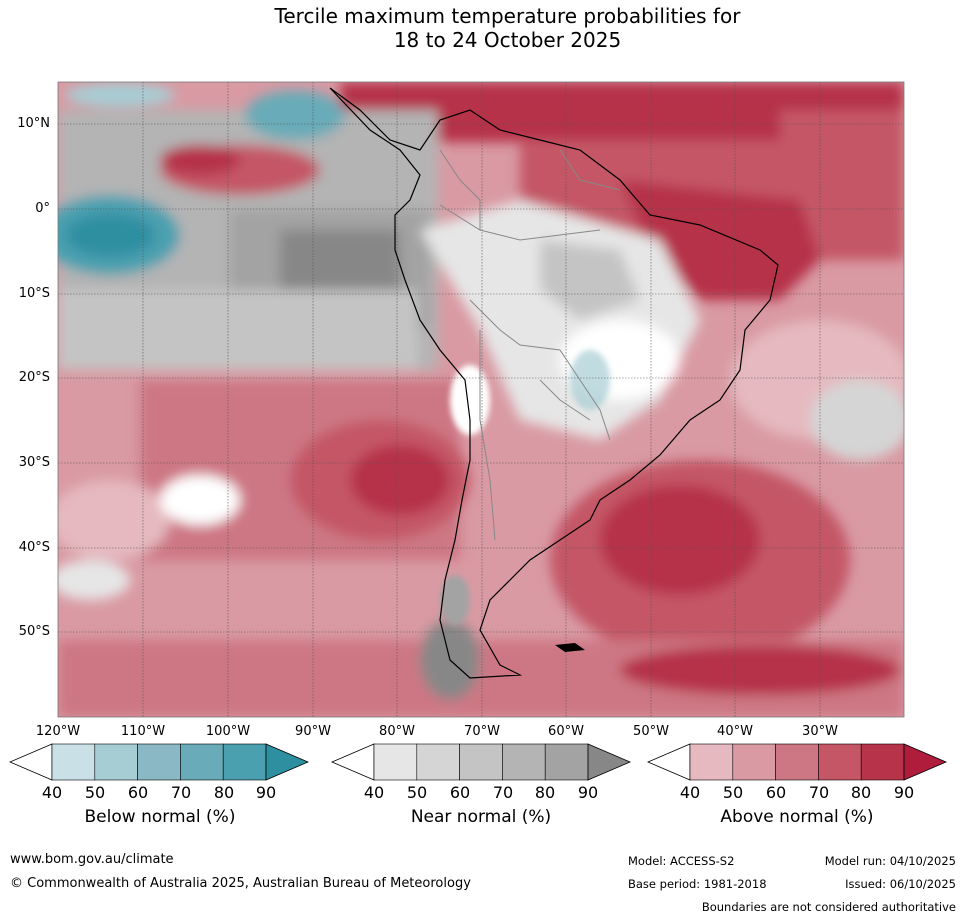  What do you see at coordinates (228, 731) in the screenshot?
I see `lon-label-100w: 100°W` at bounding box center [228, 731].